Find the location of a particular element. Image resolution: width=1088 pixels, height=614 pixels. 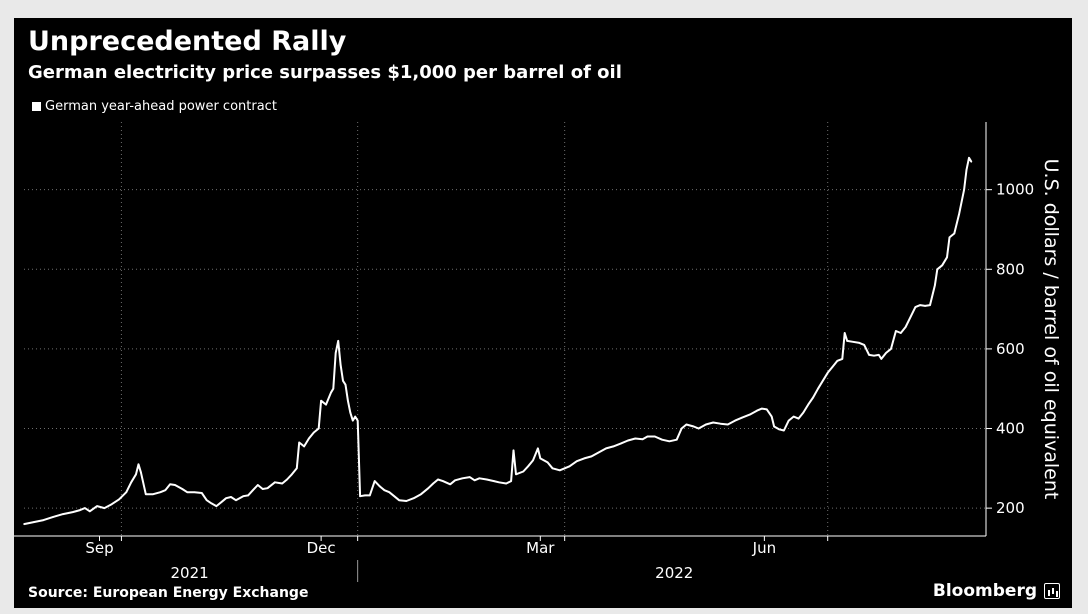

source-note: Source: European Energy Exchange is located at coordinates (168, 593).